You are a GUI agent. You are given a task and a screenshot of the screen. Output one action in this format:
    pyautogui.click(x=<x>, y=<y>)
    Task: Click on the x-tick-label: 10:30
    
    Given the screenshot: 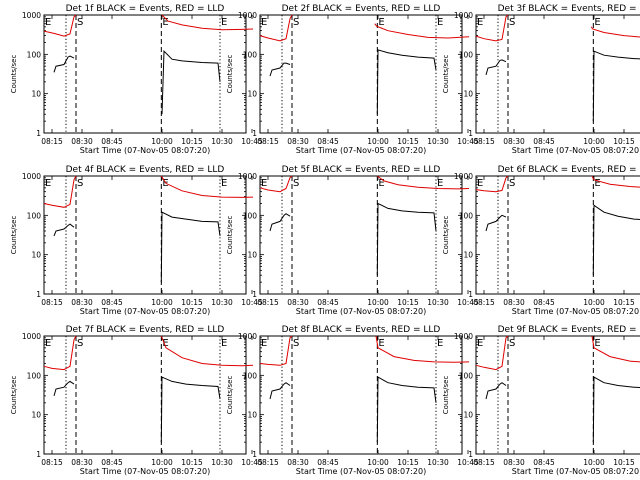 What is the action you would take?
    pyautogui.click(x=222, y=302)
    